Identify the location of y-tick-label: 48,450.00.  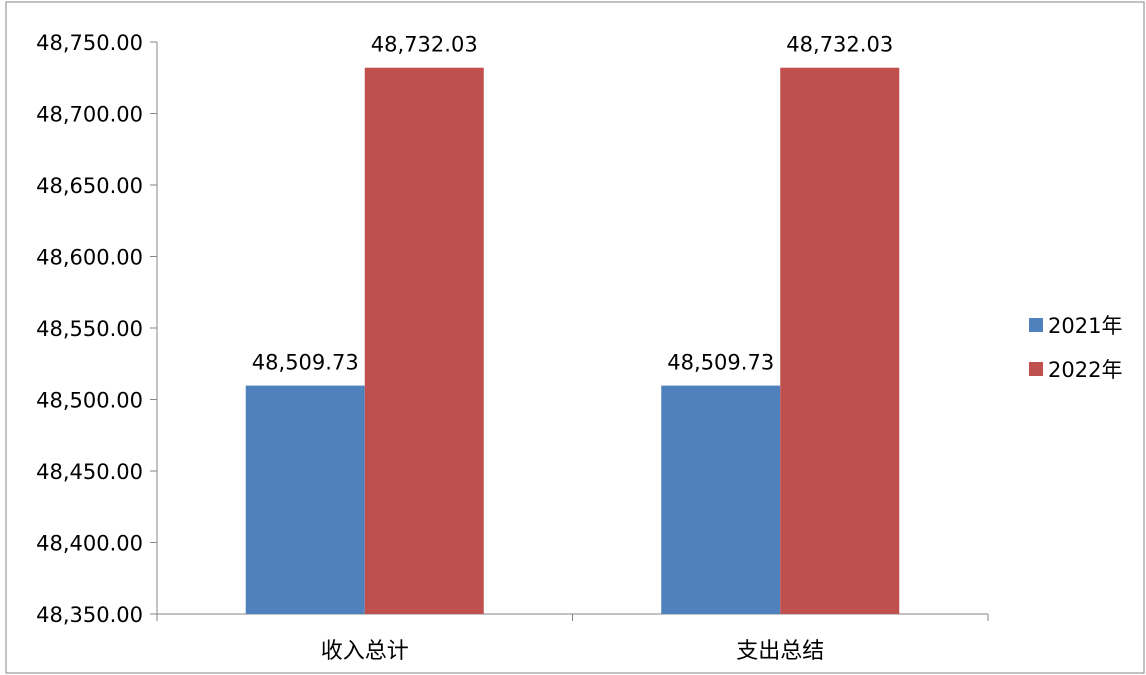
(89, 472).